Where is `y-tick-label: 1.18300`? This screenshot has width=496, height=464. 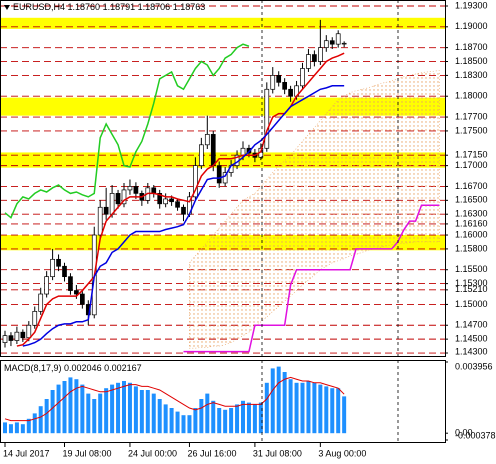
y-tick-label: 1.18300 is located at coordinates (471, 75).